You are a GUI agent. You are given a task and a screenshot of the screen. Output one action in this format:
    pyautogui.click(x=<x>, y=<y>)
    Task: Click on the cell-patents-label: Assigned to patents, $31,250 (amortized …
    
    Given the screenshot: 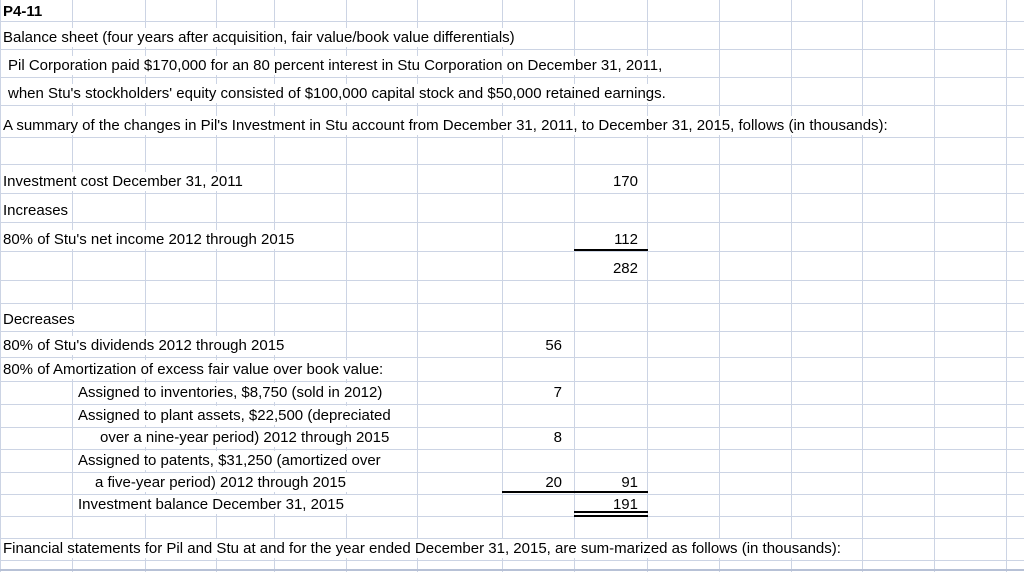 What is the action you would take?
    pyautogui.click(x=230, y=460)
    